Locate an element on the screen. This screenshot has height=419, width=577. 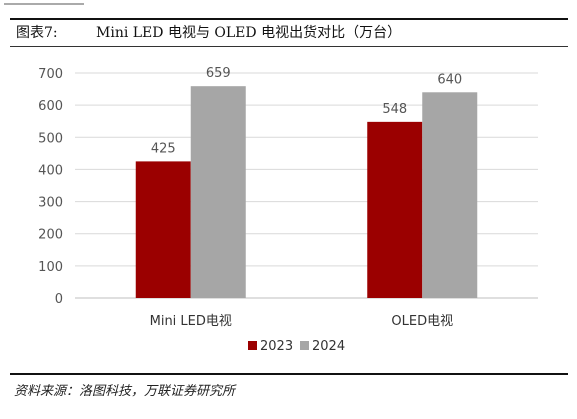
data-label-2023: 548 is located at coordinates (394, 109).